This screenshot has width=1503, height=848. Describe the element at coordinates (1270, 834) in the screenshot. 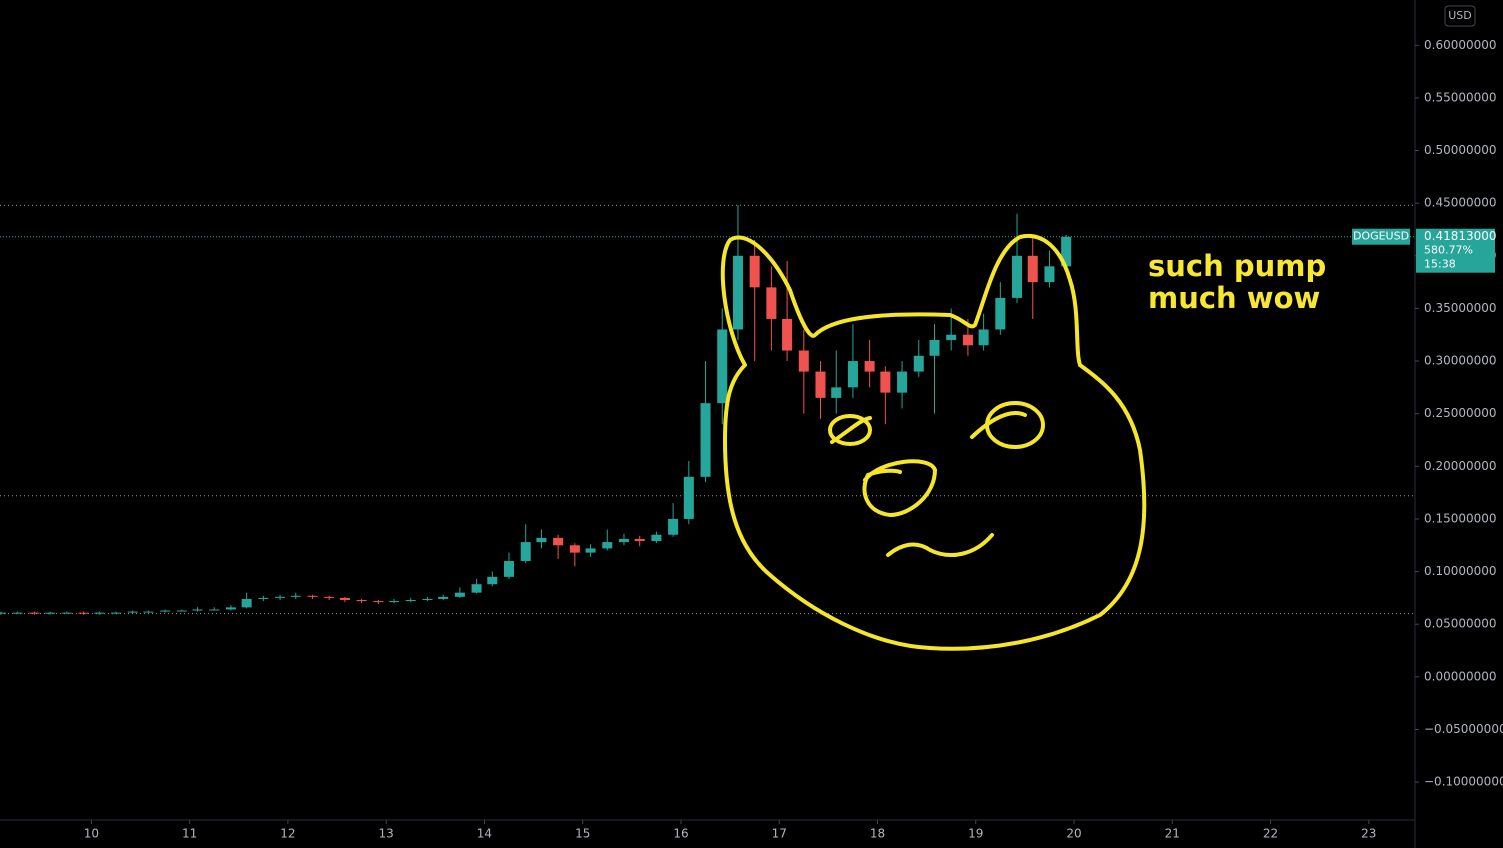

I see `x-tick-label: 22` at that location.